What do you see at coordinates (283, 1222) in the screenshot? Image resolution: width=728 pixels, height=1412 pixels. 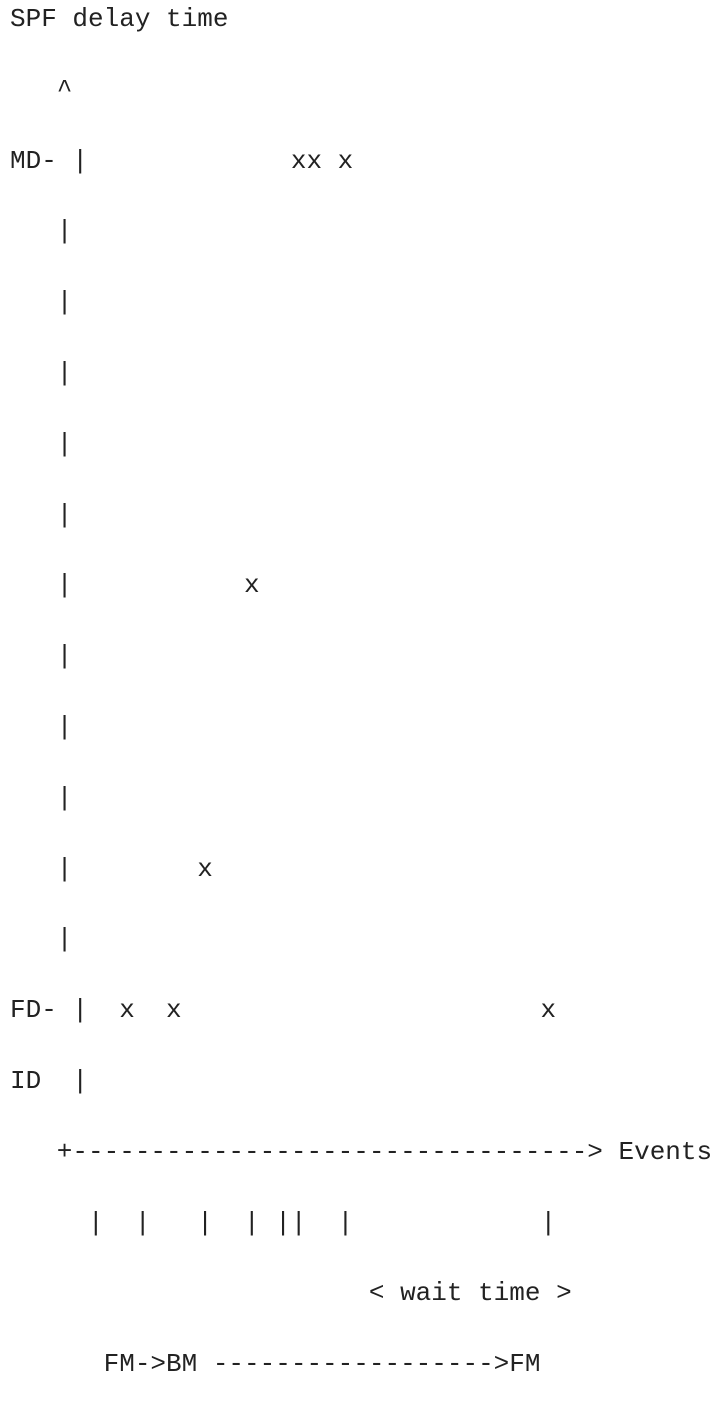 I see `diagram-line-event-ticks: | | | | || | |` at bounding box center [283, 1222].